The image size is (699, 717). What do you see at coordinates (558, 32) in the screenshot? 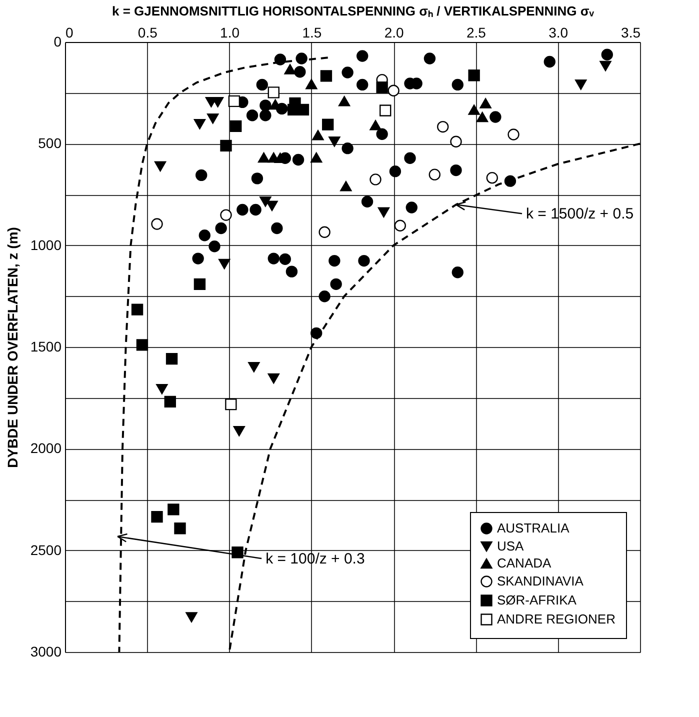
I see `x-tick-label: 3.0` at bounding box center [558, 32].